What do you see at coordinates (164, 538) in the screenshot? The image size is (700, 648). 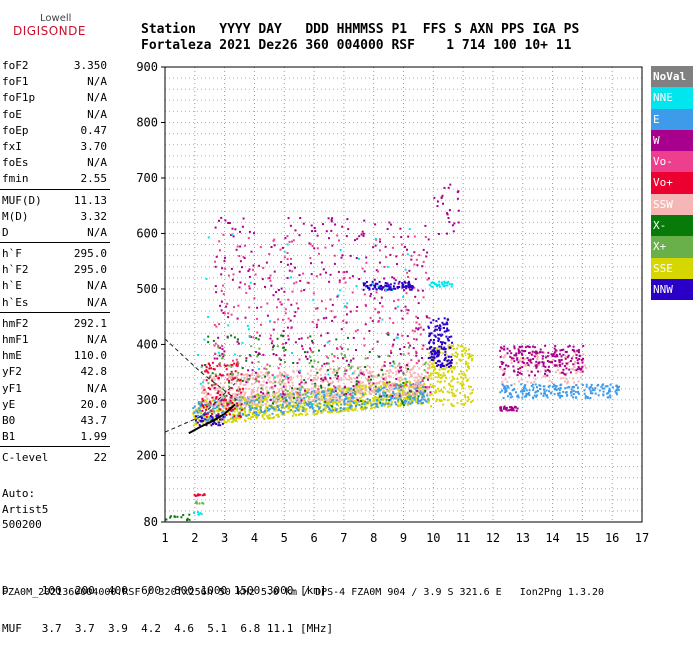 I see `x-tick-label: 1` at bounding box center [164, 538].